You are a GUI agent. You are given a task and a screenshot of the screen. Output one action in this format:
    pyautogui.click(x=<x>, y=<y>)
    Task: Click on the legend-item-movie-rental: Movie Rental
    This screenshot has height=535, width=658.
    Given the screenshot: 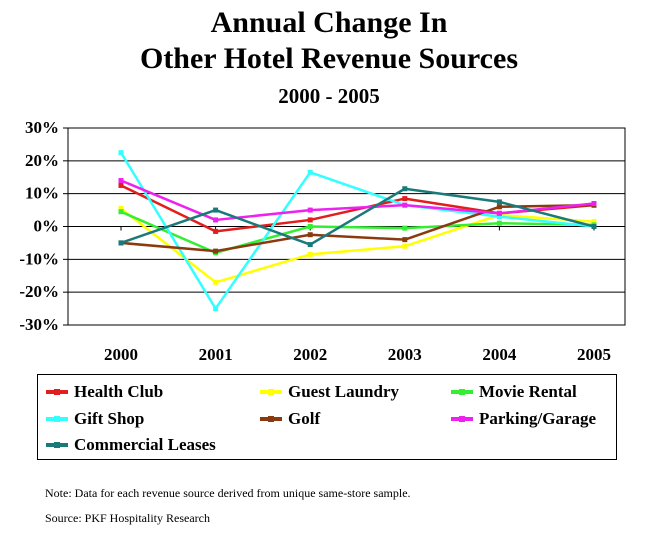 What is the action you would take?
    pyautogui.click(x=514, y=392)
    